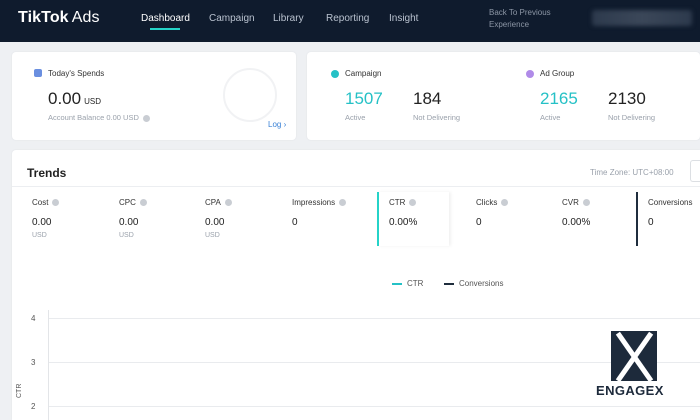 The width and height of the screenshot is (700, 420). Describe the element at coordinates (38, 73) in the screenshot. I see `wallet-icon` at that location.